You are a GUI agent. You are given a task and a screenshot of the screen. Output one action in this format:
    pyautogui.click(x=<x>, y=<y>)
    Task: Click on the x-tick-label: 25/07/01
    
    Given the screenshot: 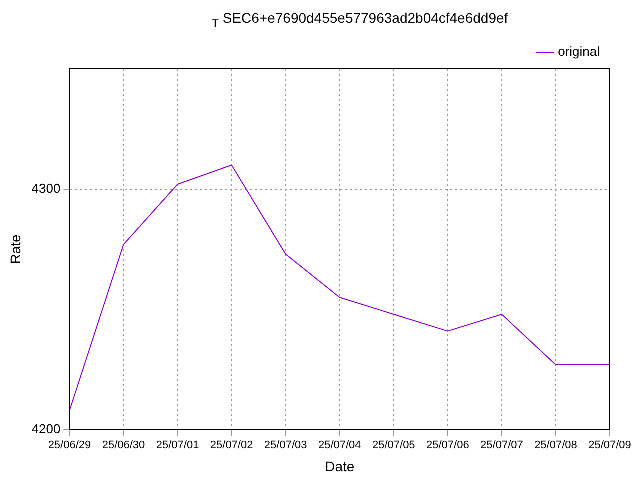 What is the action you would take?
    pyautogui.click(x=178, y=446)
    